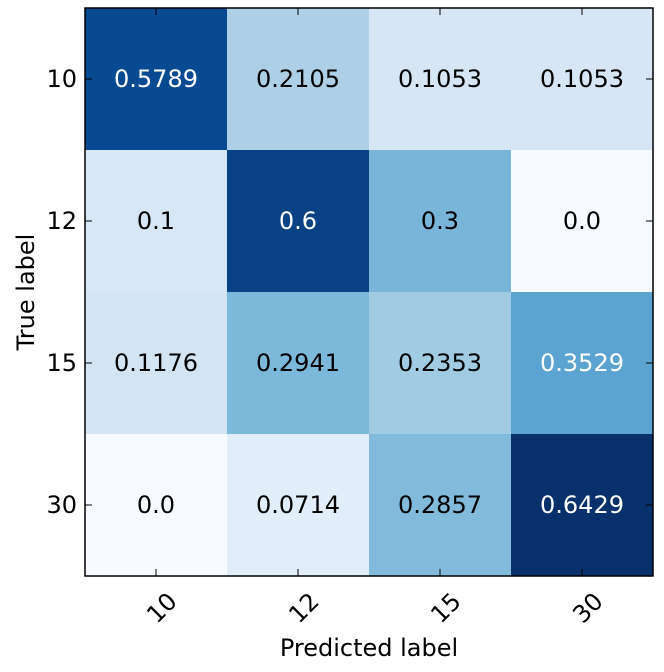 Image resolution: width=664 pixels, height=672 pixels. I want to click on x-tick-label: 30, so click(587, 607).